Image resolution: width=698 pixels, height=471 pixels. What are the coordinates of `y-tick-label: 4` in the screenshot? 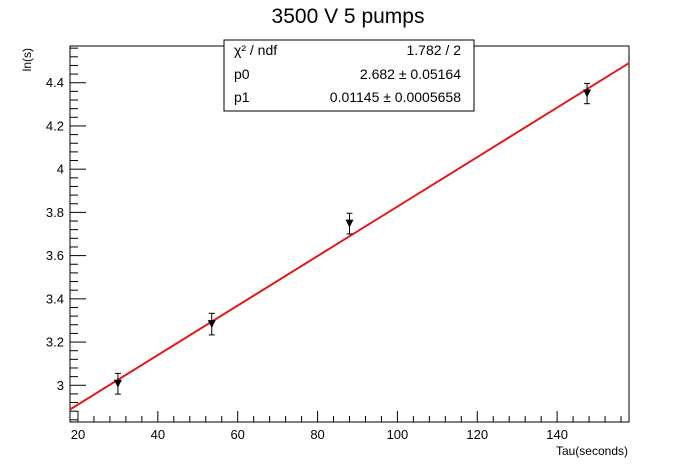 It's located at (60, 169).